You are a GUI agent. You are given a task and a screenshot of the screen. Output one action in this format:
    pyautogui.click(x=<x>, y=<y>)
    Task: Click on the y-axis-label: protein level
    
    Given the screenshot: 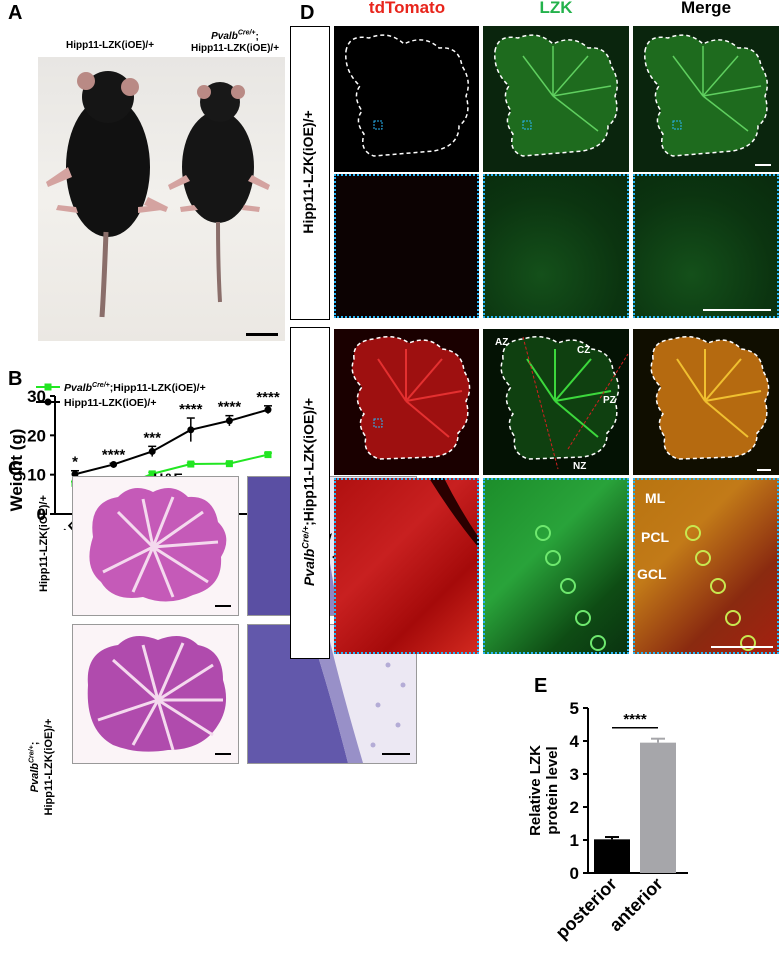 What is the action you would take?
    pyautogui.click(x=552, y=790)
    